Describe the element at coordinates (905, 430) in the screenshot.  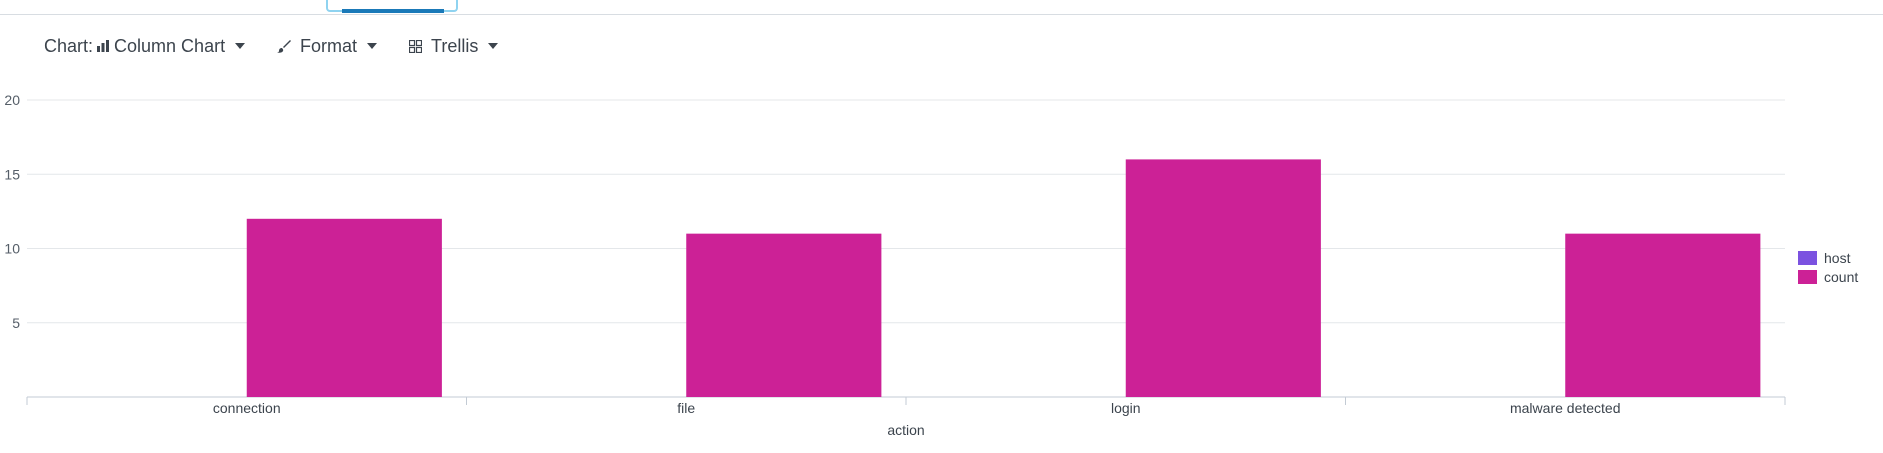
I see `x-axis-title: action` at that location.